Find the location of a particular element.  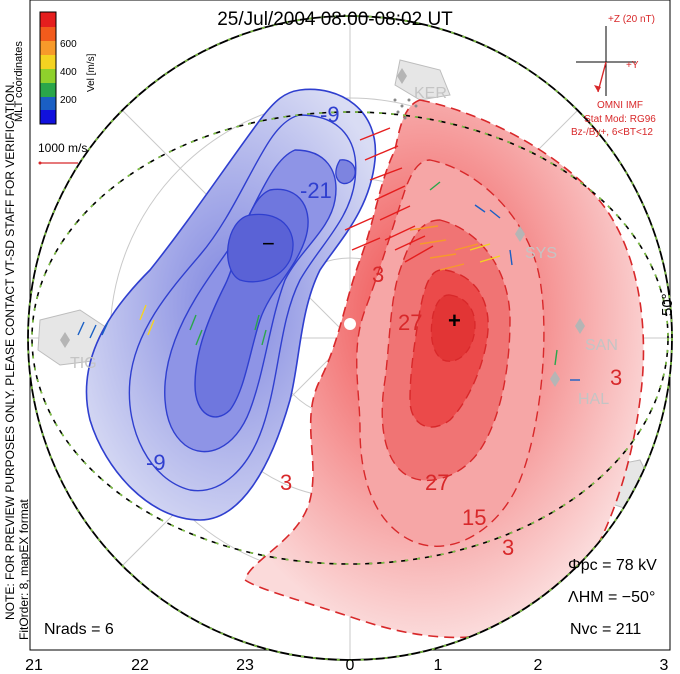

mlt-coordinates-label: MLT coordinates is located at coordinates (19, 81).